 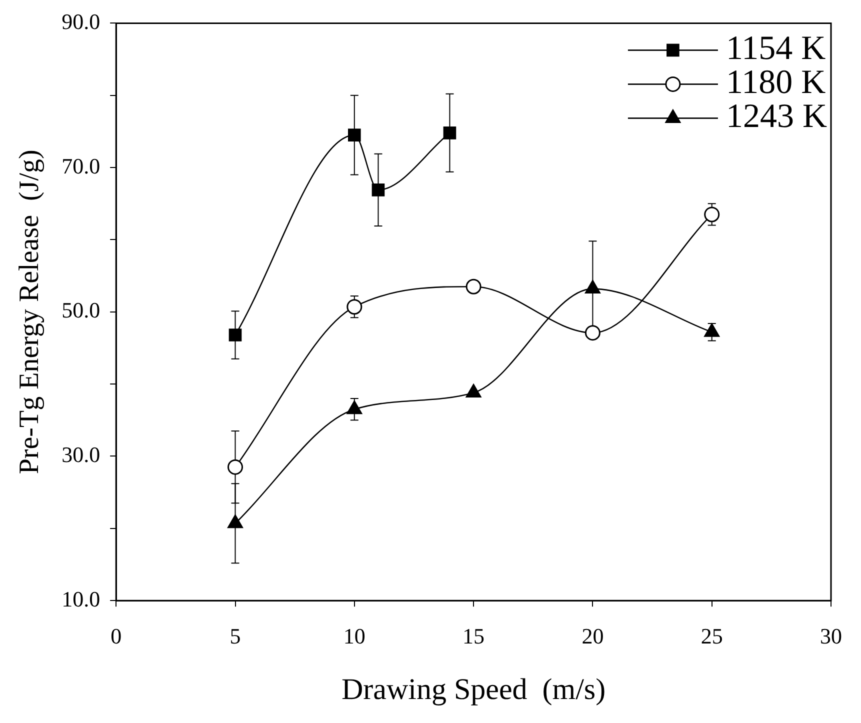 I want to click on x-tick-label: 25, so click(x=711, y=636).